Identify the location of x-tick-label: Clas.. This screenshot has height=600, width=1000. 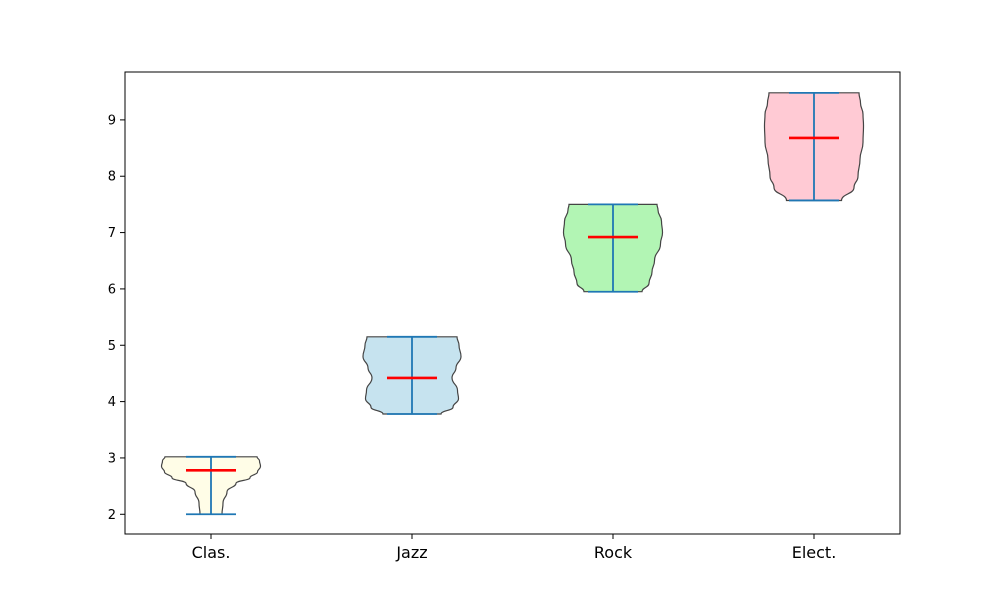
(211, 552).